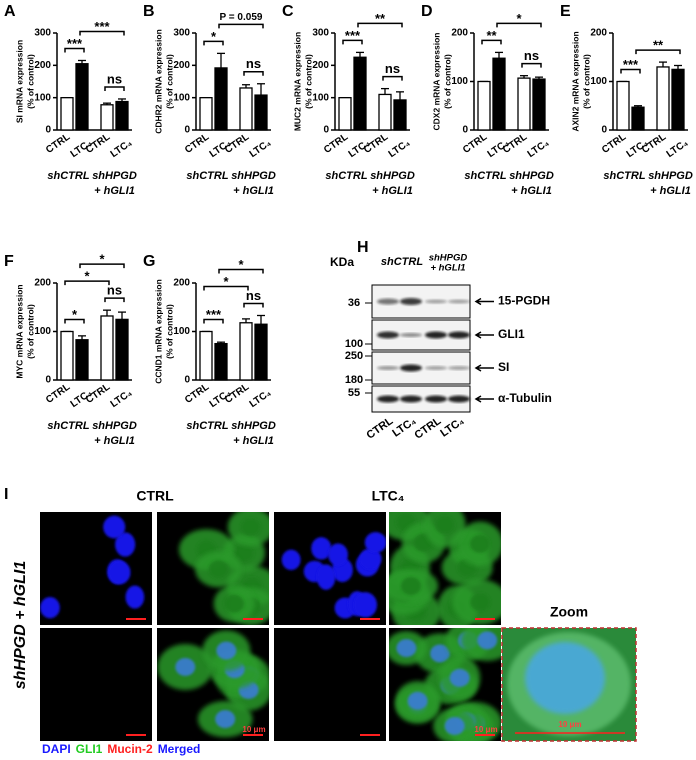 The width and height of the screenshot is (696, 760). What do you see at coordinates (169, 81) in the screenshot?
I see `y-axis-label-unit: (% of control)` at bounding box center [169, 81].